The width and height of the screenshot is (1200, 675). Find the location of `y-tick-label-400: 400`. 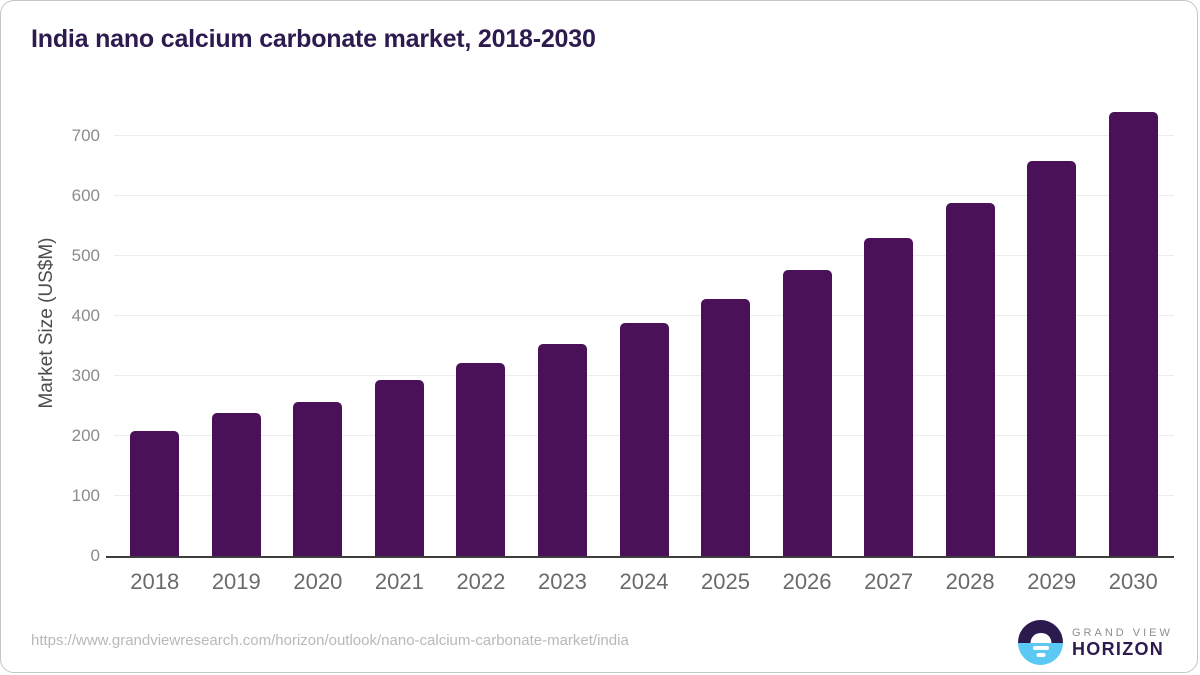

y-tick-label-400: 400 is located at coordinates (85, 315).